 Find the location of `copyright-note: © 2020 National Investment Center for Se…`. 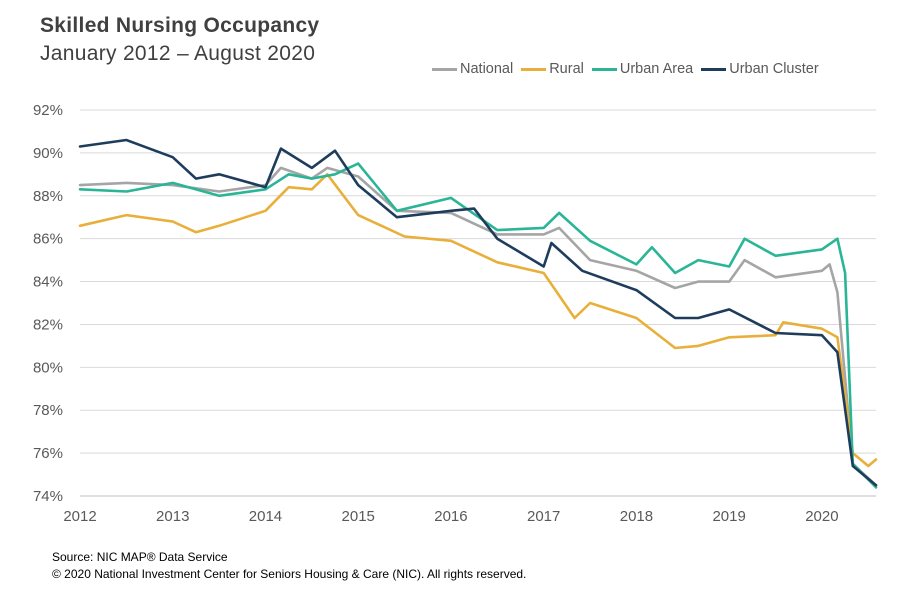

copyright-note: © 2020 National Investment Center for Se… is located at coordinates (289, 574).